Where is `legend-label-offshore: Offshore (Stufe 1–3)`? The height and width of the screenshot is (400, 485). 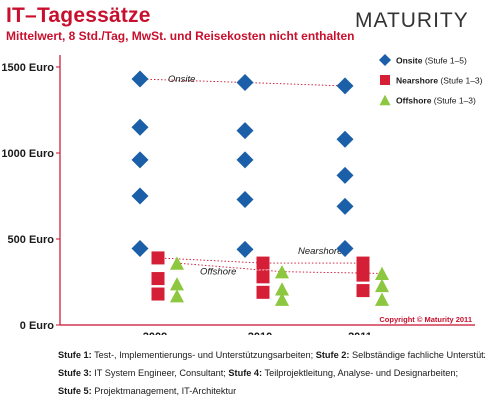
legend-label-offshore: Offshore (Stufe 1–3) is located at coordinates (436, 101).